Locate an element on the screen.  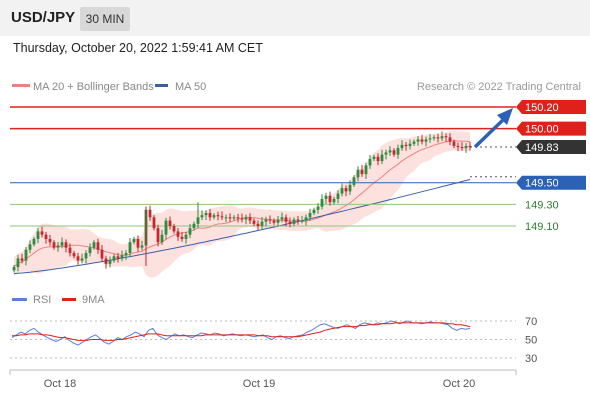
level-label-149.10: 149.10 is located at coordinates (542, 227).